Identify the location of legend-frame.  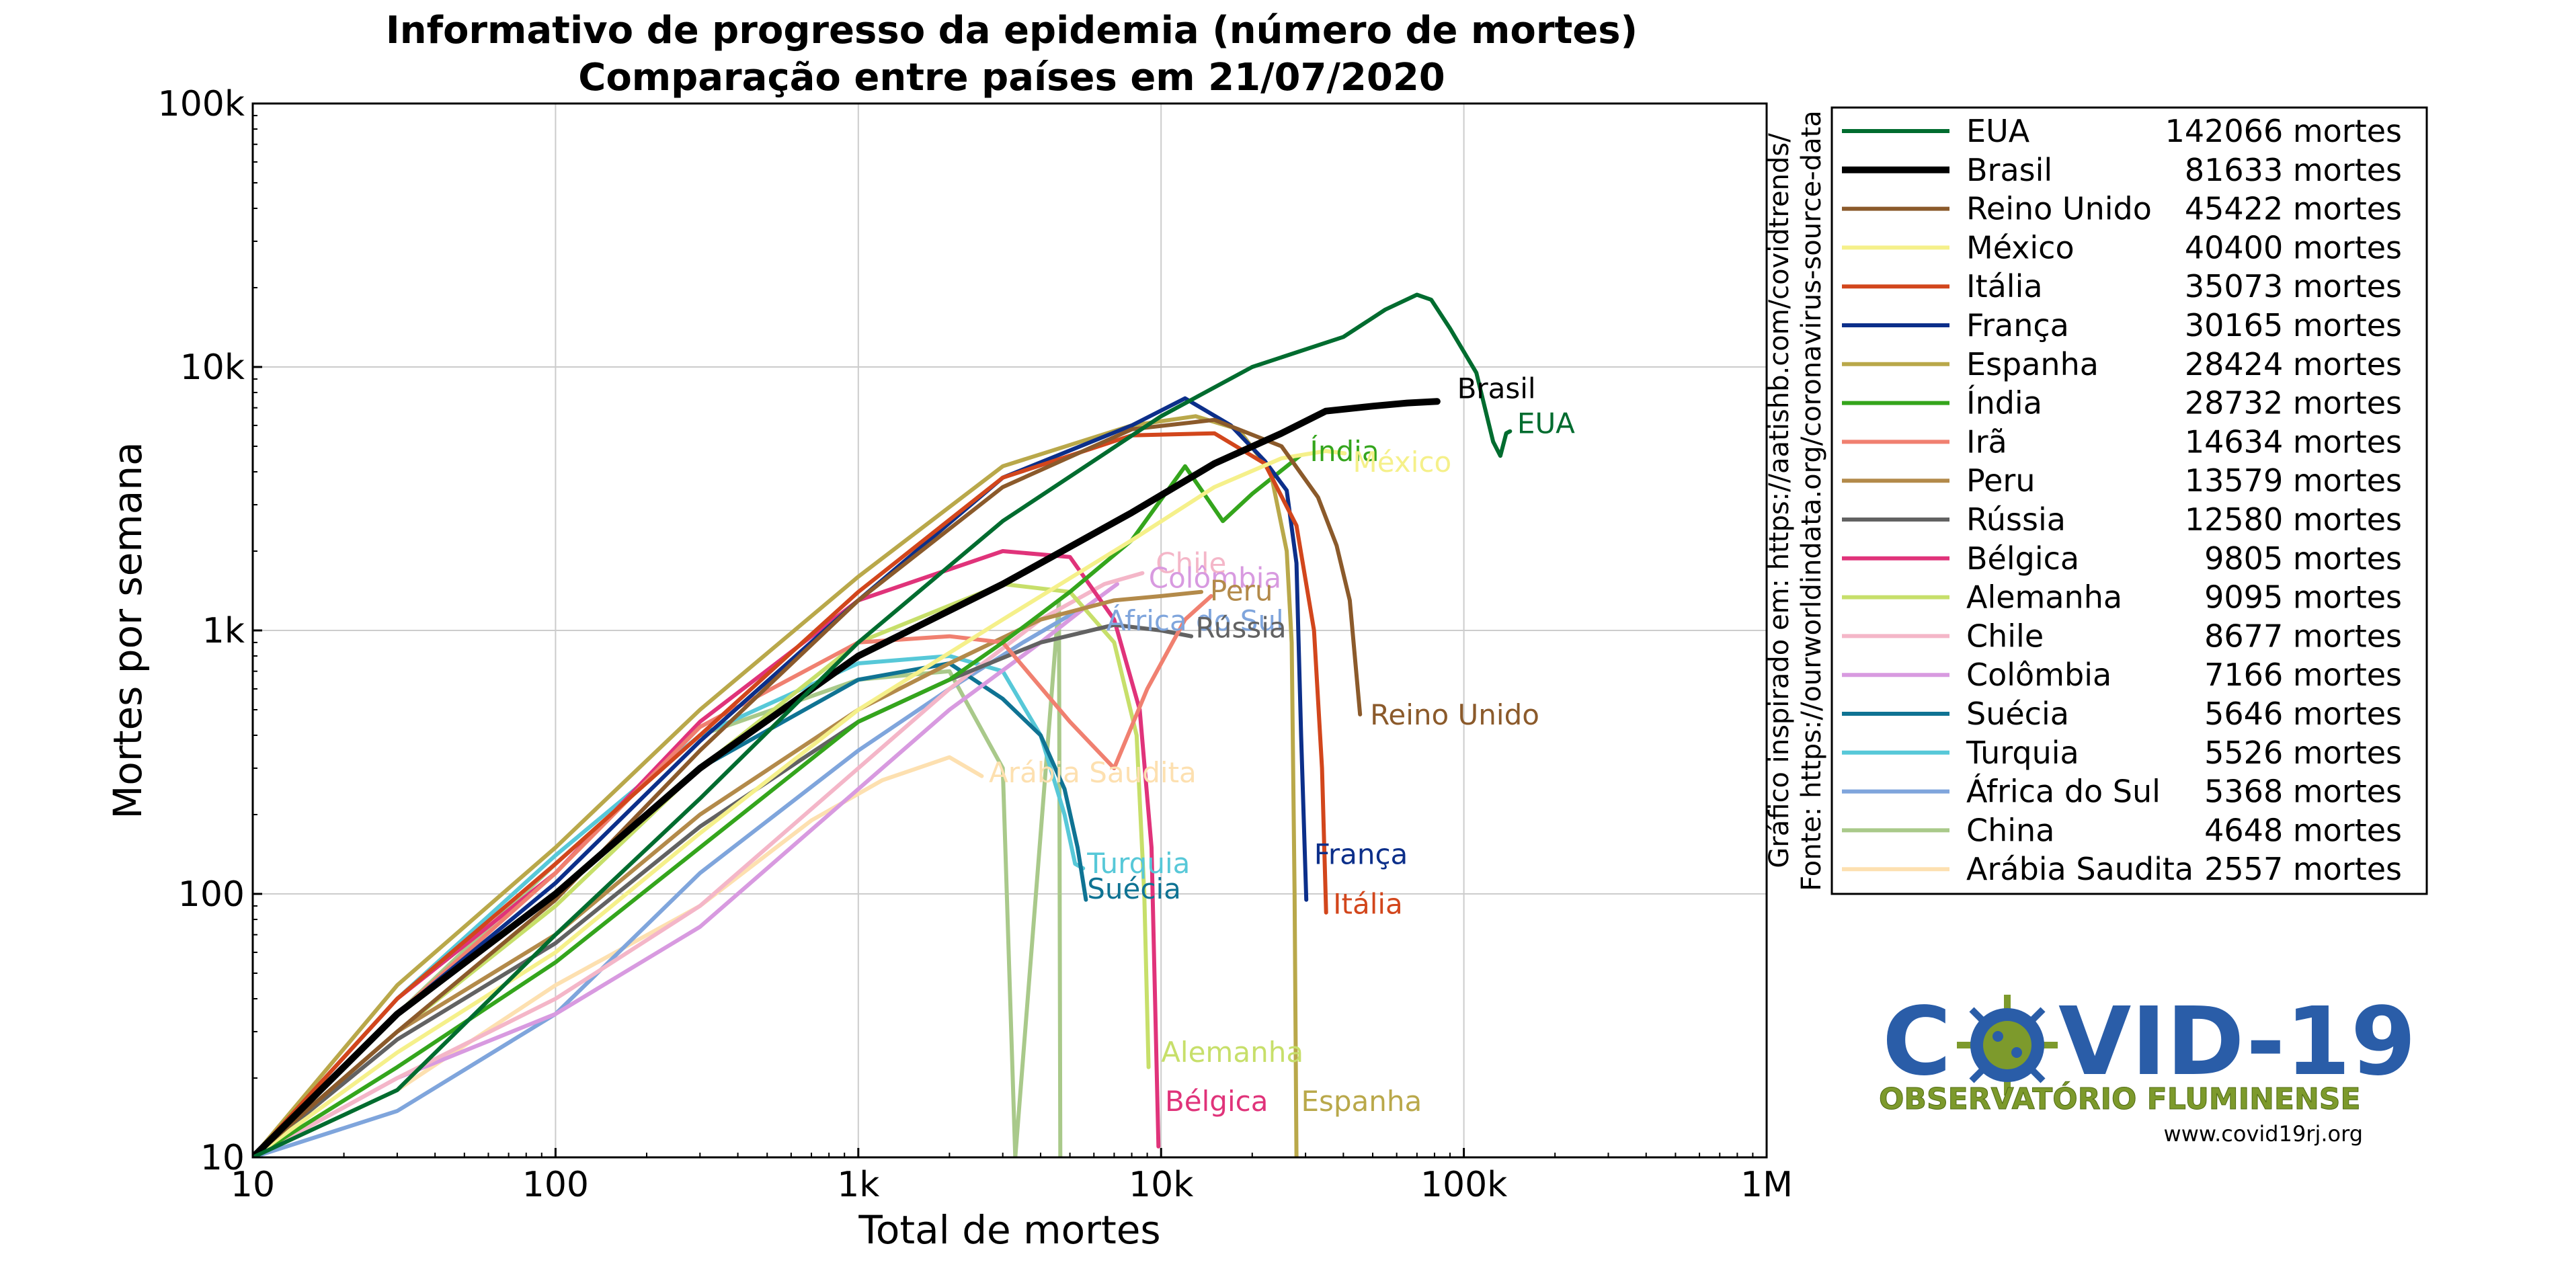
(2129, 501).